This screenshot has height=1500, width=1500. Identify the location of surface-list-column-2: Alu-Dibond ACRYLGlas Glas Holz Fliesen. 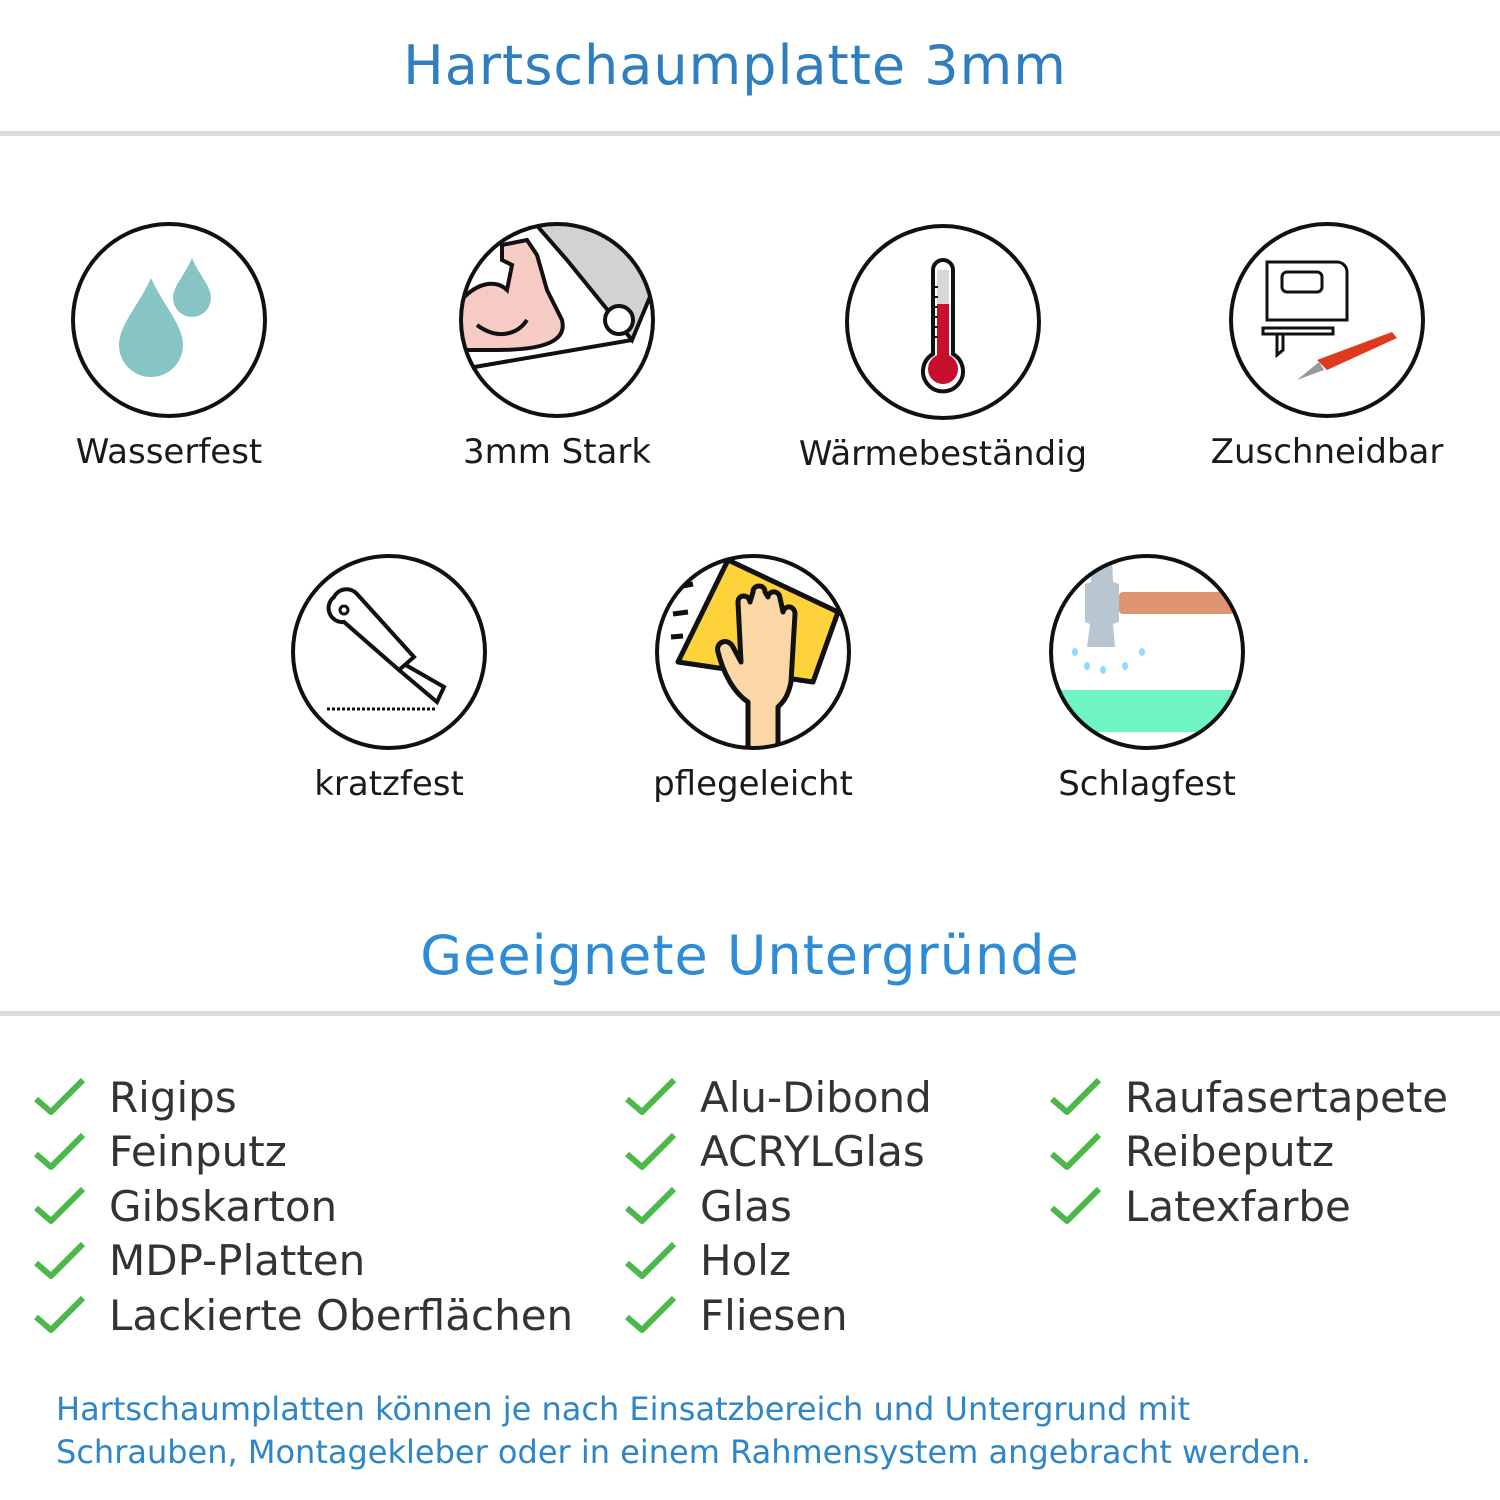
(778, 1206).